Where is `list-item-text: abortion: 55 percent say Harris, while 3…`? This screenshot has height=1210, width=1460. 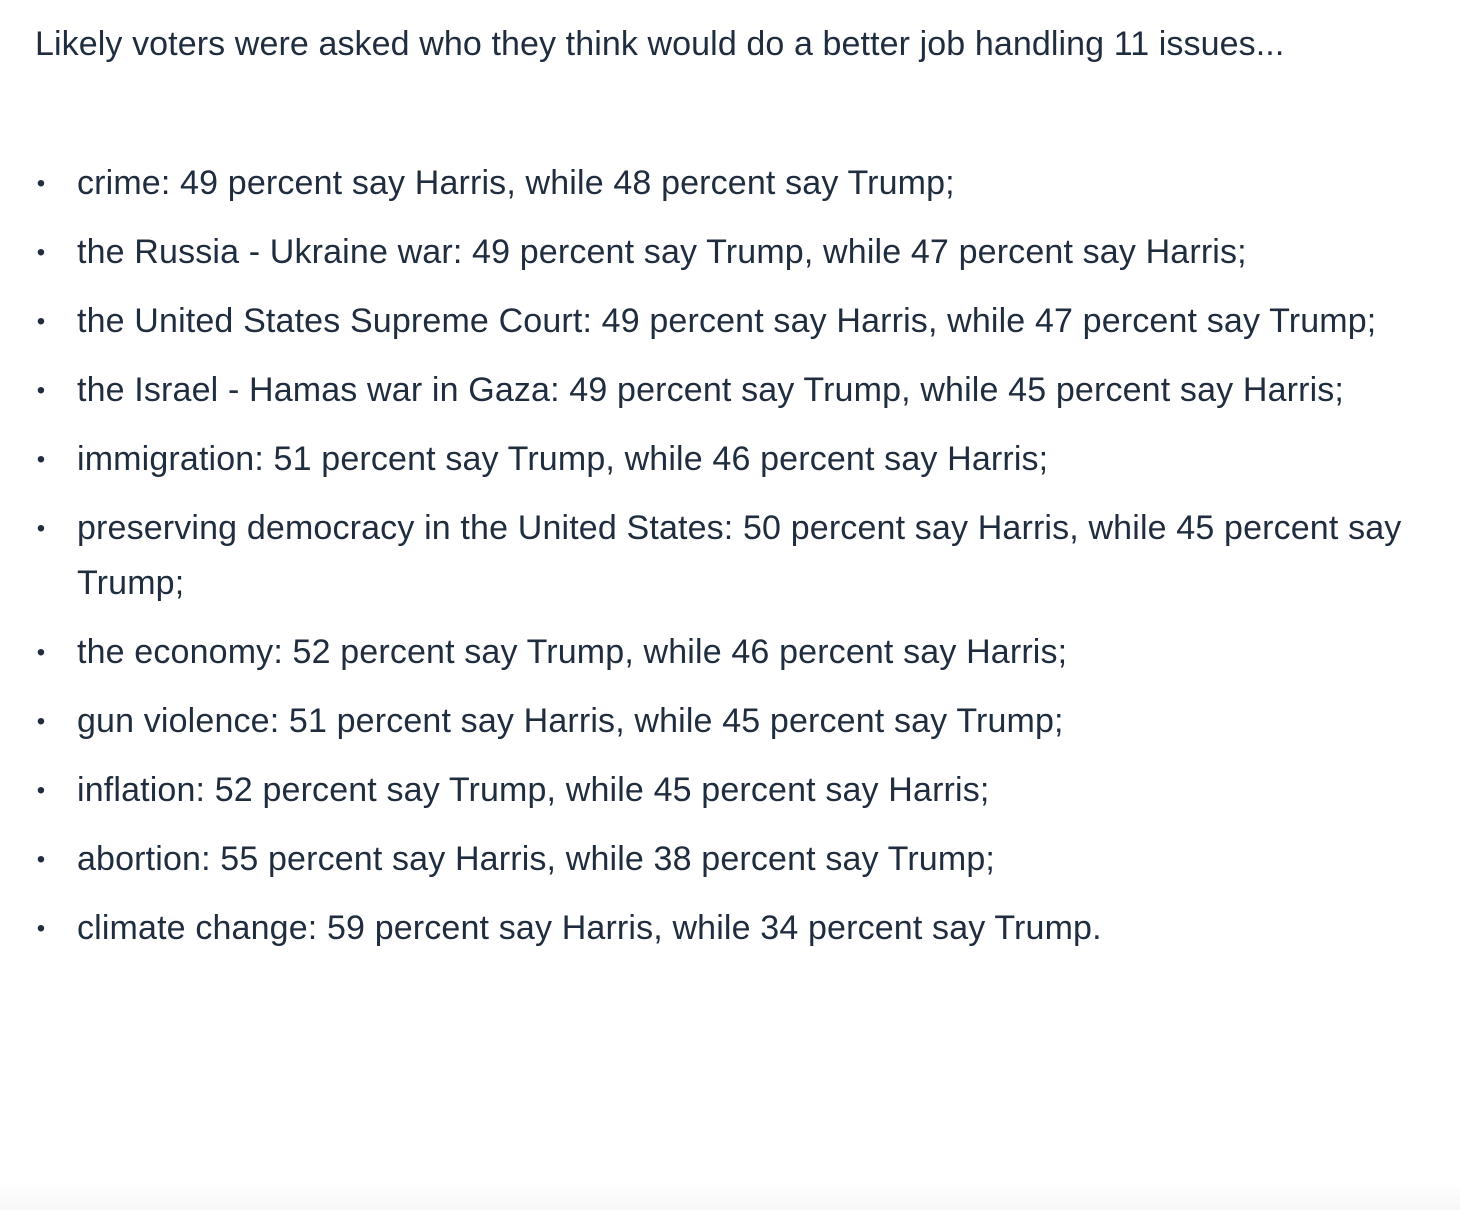
list-item-text: abortion: 55 percent say Harris, while 3… is located at coordinates (536, 859).